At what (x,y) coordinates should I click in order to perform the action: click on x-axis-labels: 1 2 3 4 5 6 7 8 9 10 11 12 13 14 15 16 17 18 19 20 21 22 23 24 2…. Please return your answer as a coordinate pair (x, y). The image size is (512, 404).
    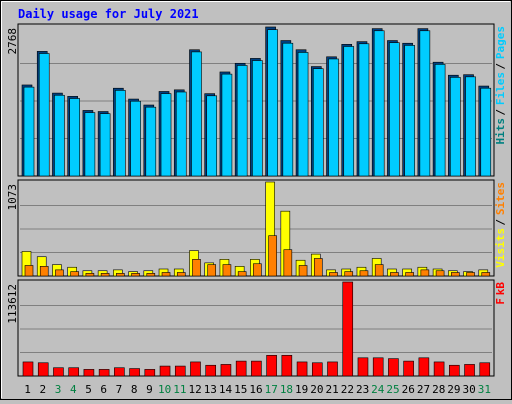
    Looking at the image, I should click on (257, 389).